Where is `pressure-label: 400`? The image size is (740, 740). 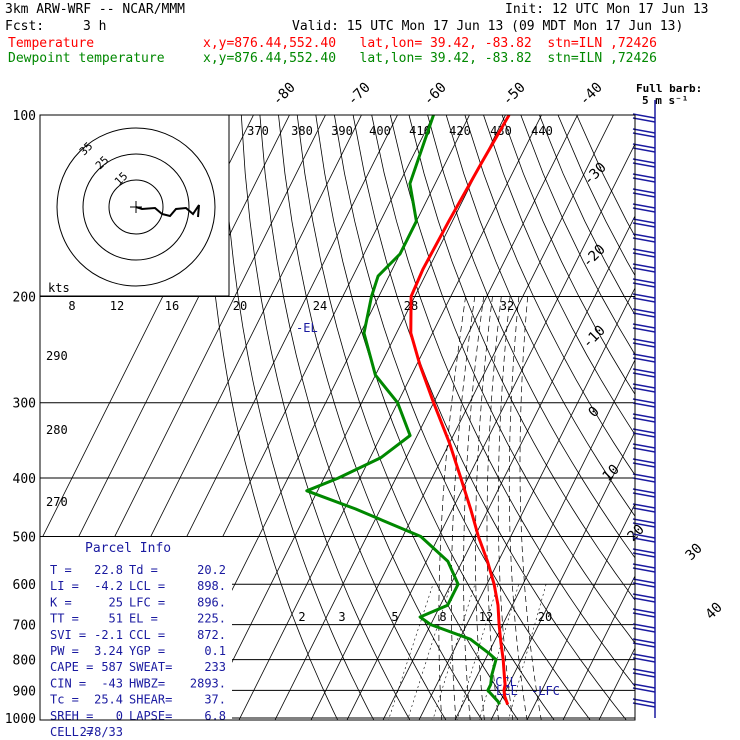
pressure-label: 400 is located at coordinates (24, 479).